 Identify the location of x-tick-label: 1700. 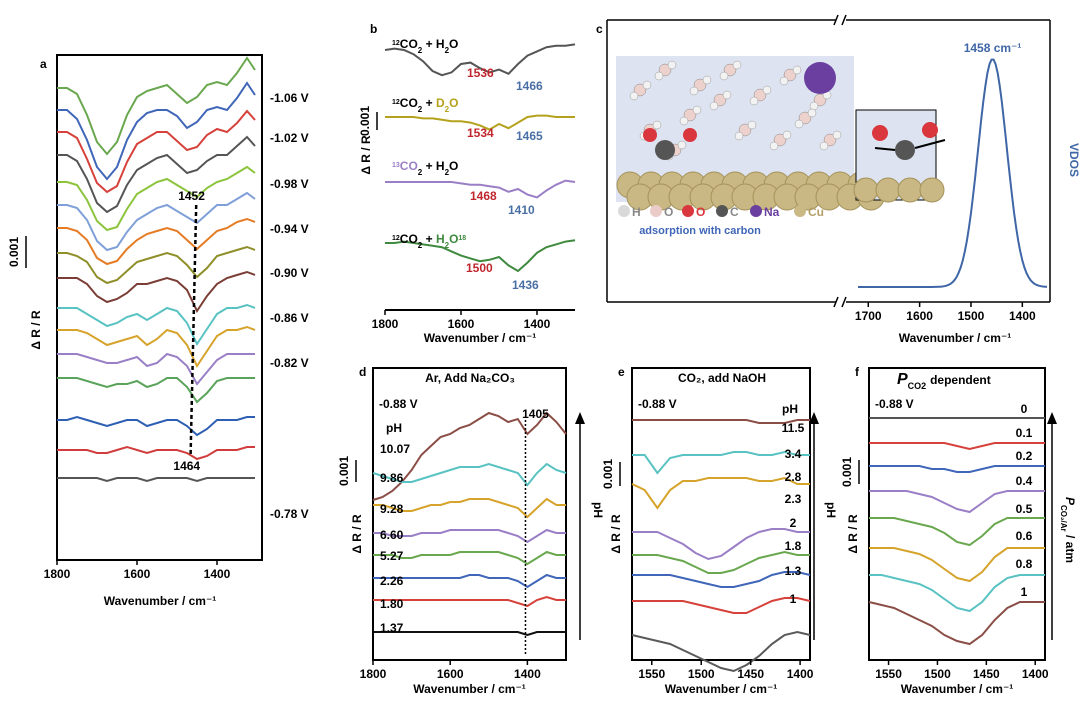
(868, 316).